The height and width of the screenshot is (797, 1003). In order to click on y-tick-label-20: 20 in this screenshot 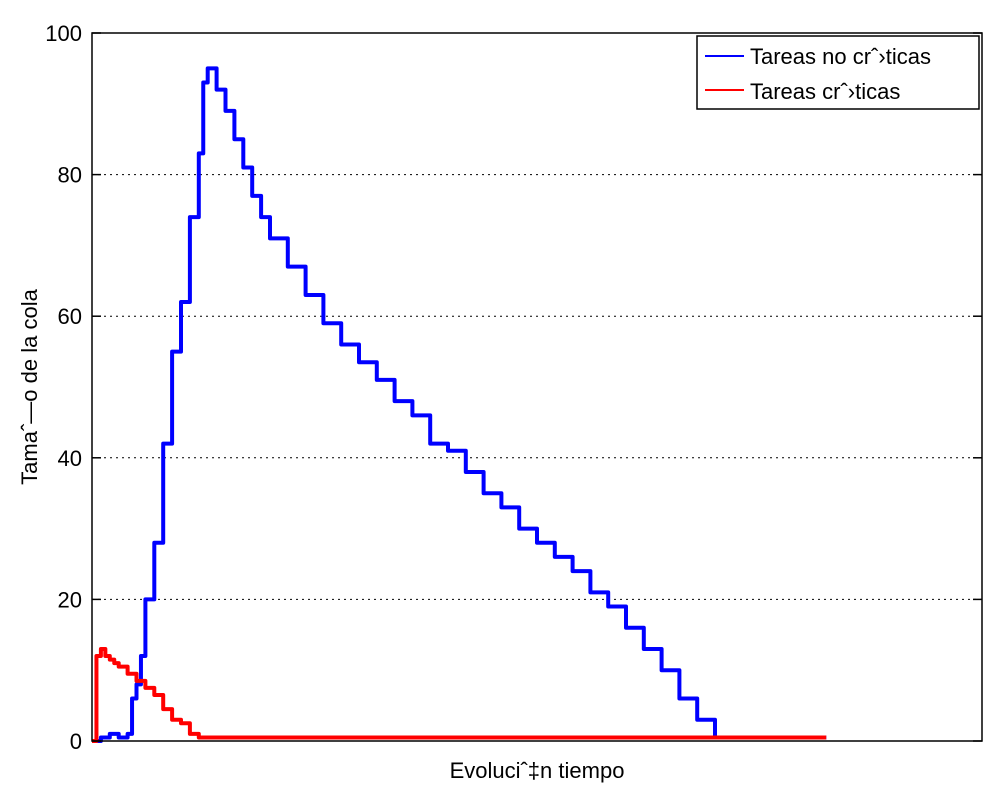, I will do `click(70, 599)`.